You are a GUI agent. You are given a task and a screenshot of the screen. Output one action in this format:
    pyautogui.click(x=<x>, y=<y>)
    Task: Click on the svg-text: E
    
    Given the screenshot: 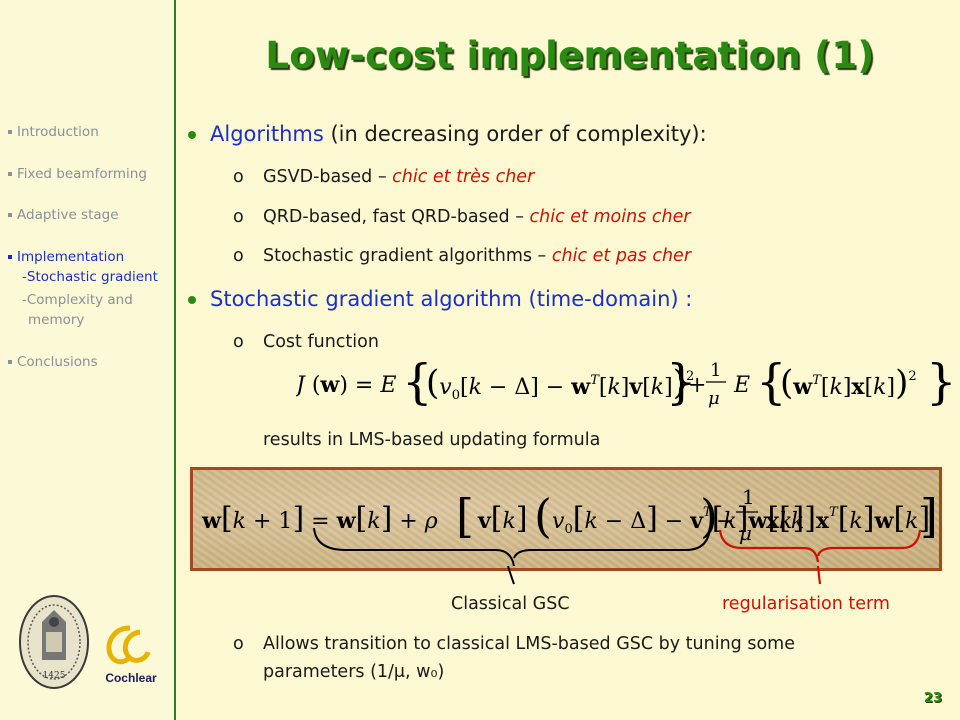 What is the action you would take?
    pyautogui.click(x=741, y=385)
    